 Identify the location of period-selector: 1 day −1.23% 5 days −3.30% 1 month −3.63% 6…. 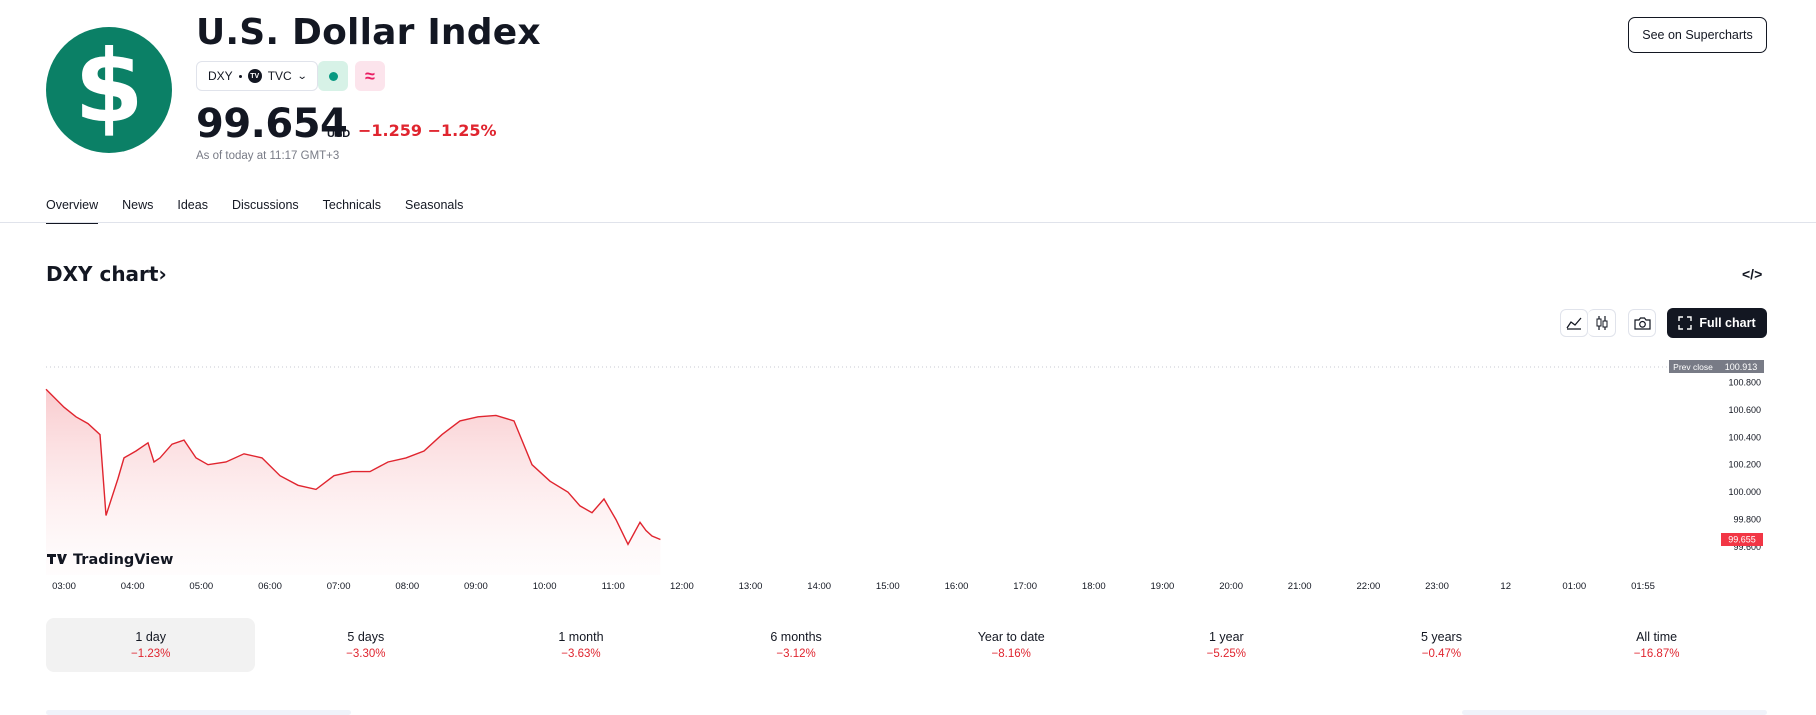
(906, 645).